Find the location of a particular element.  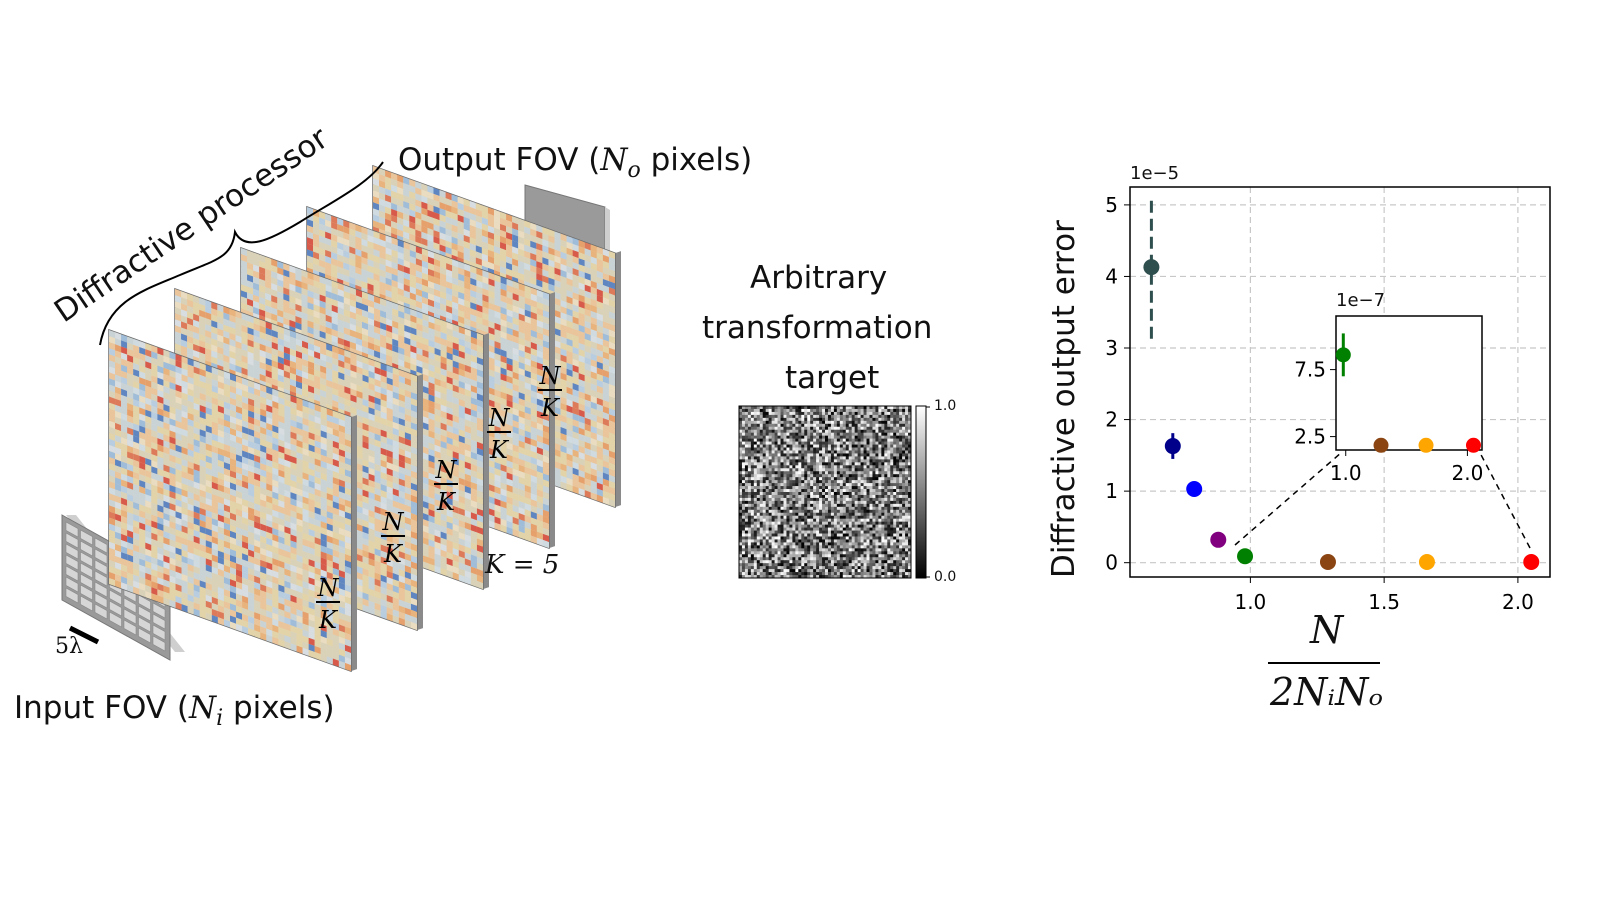

x-tick-label: 1.0 is located at coordinates (1250, 602).